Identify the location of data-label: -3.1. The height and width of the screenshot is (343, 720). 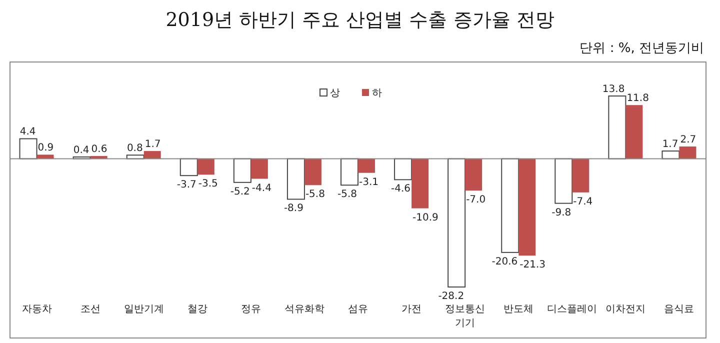
(369, 182).